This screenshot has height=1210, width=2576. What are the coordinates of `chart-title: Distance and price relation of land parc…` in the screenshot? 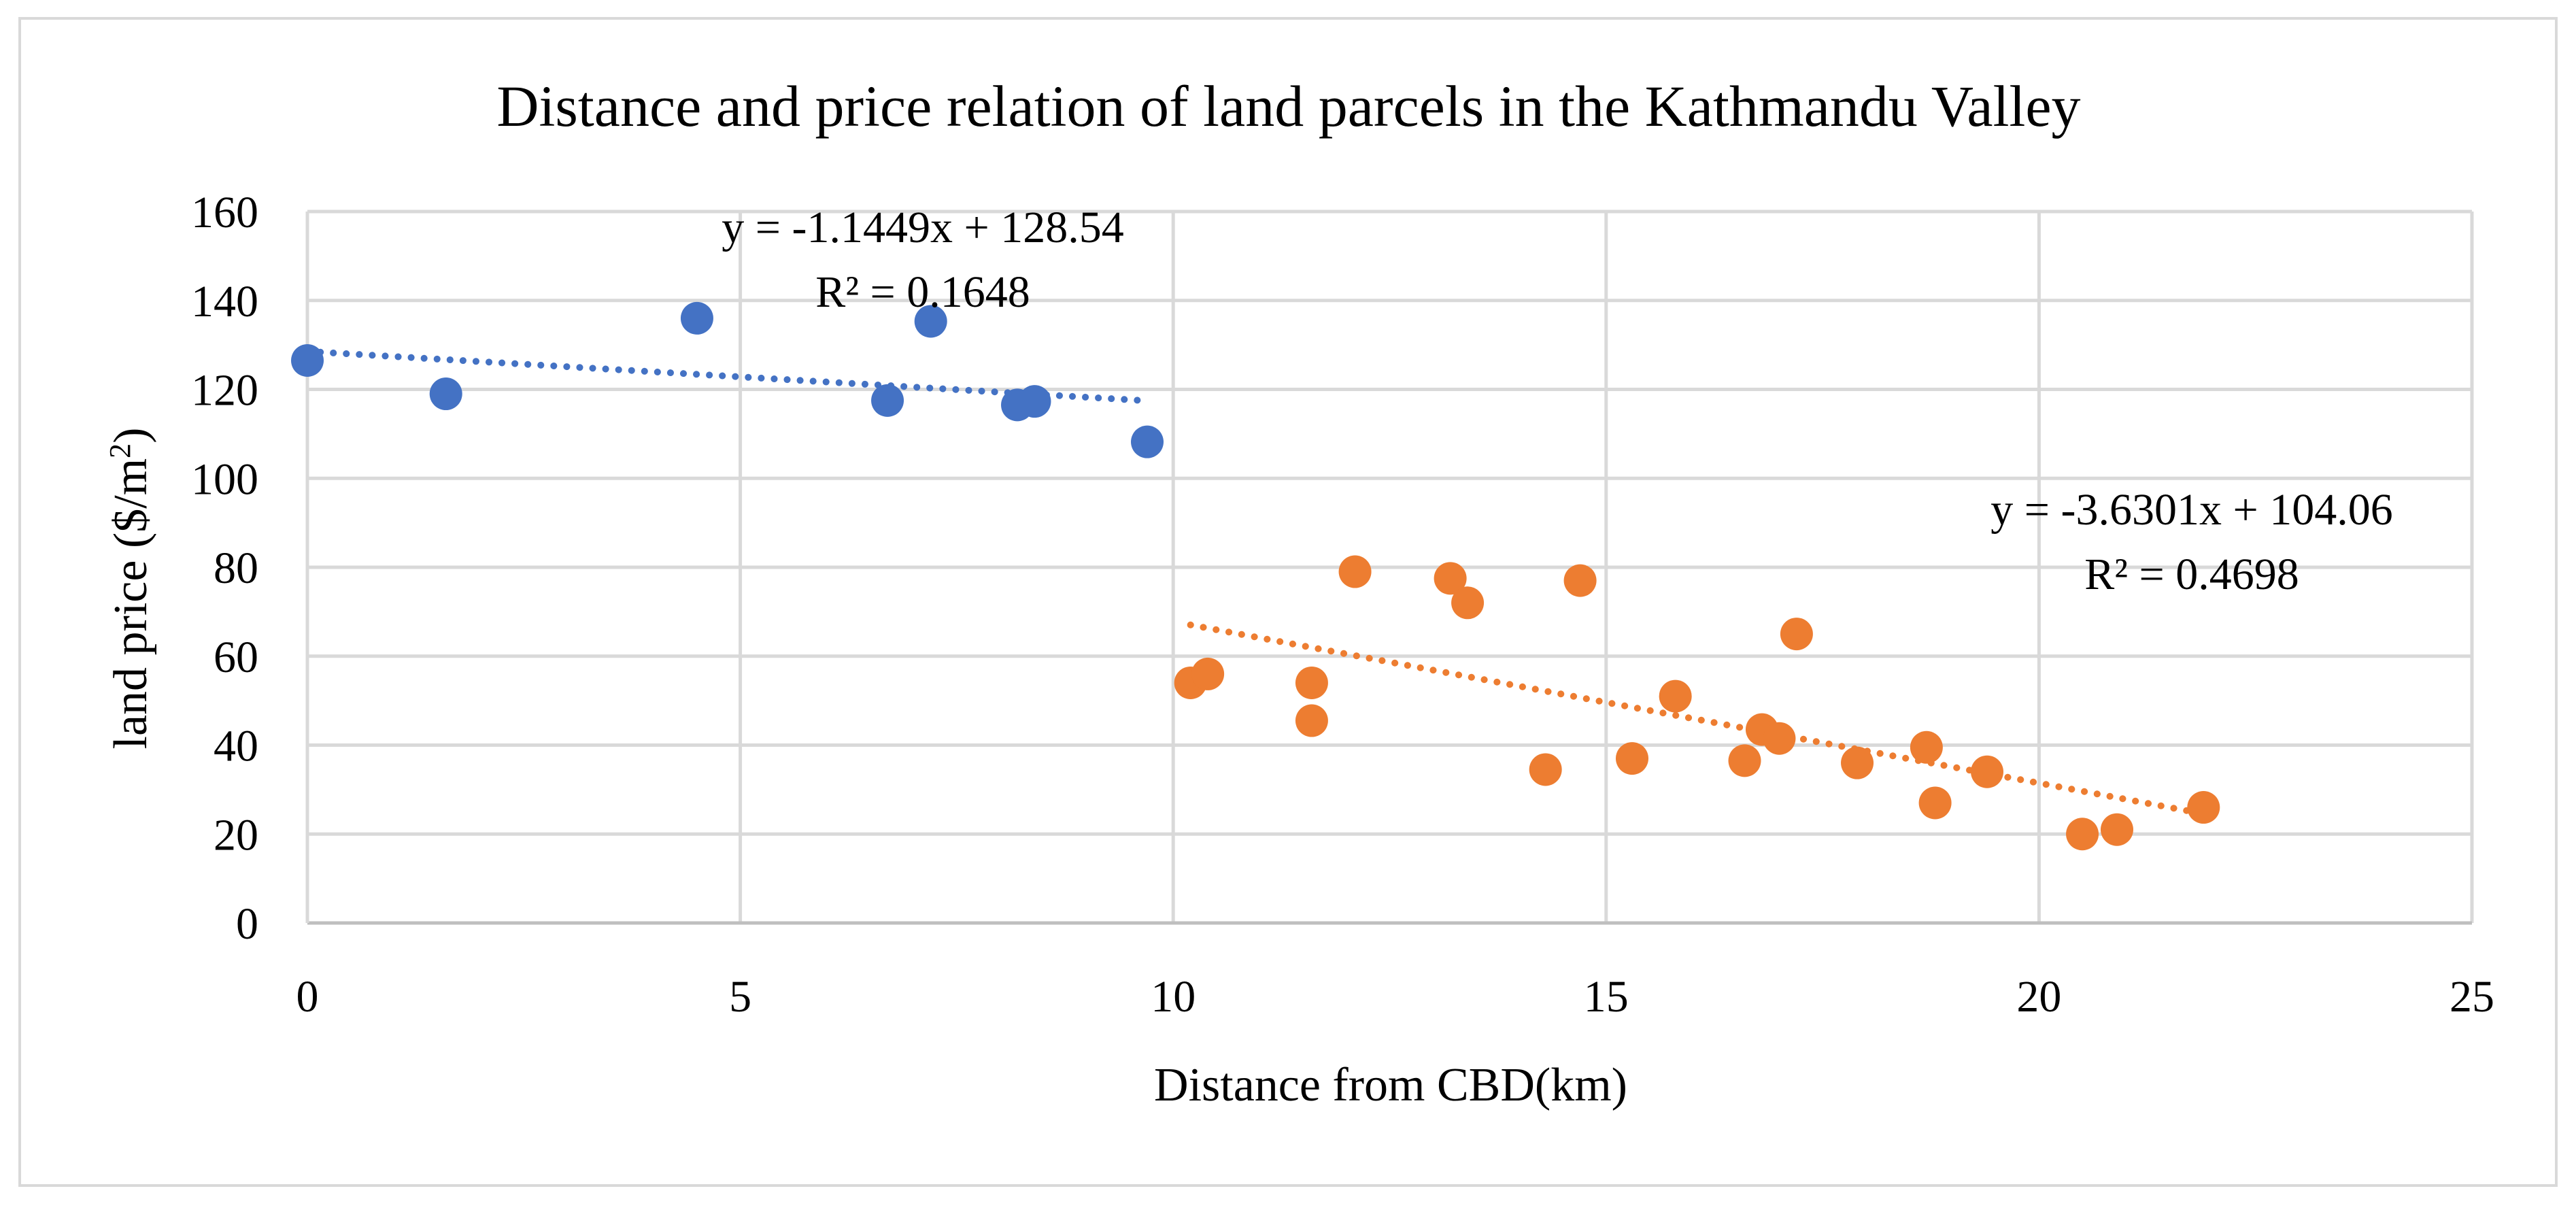 It's located at (1288, 106).